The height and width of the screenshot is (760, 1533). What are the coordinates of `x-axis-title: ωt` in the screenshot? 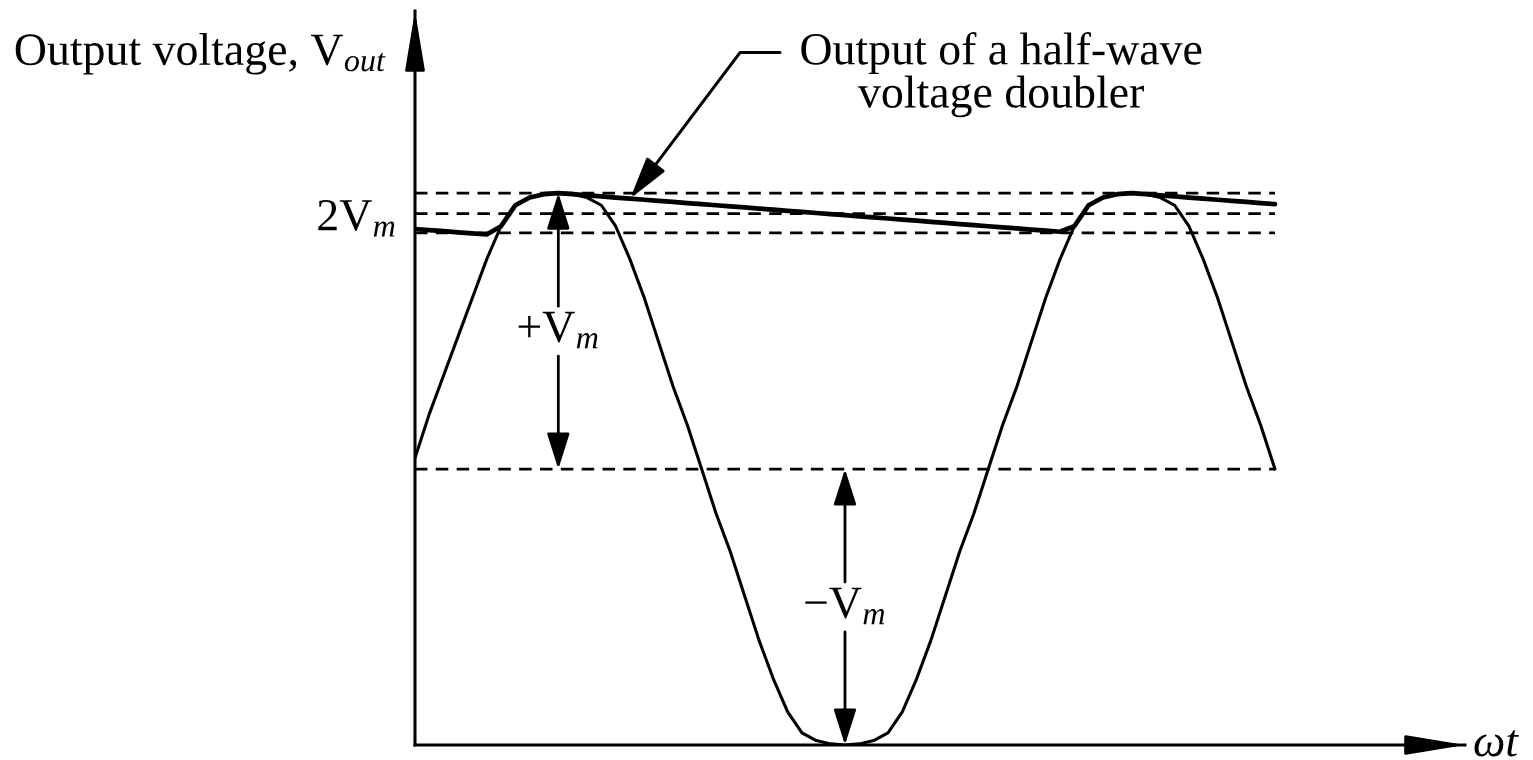 It's located at (1497, 743).